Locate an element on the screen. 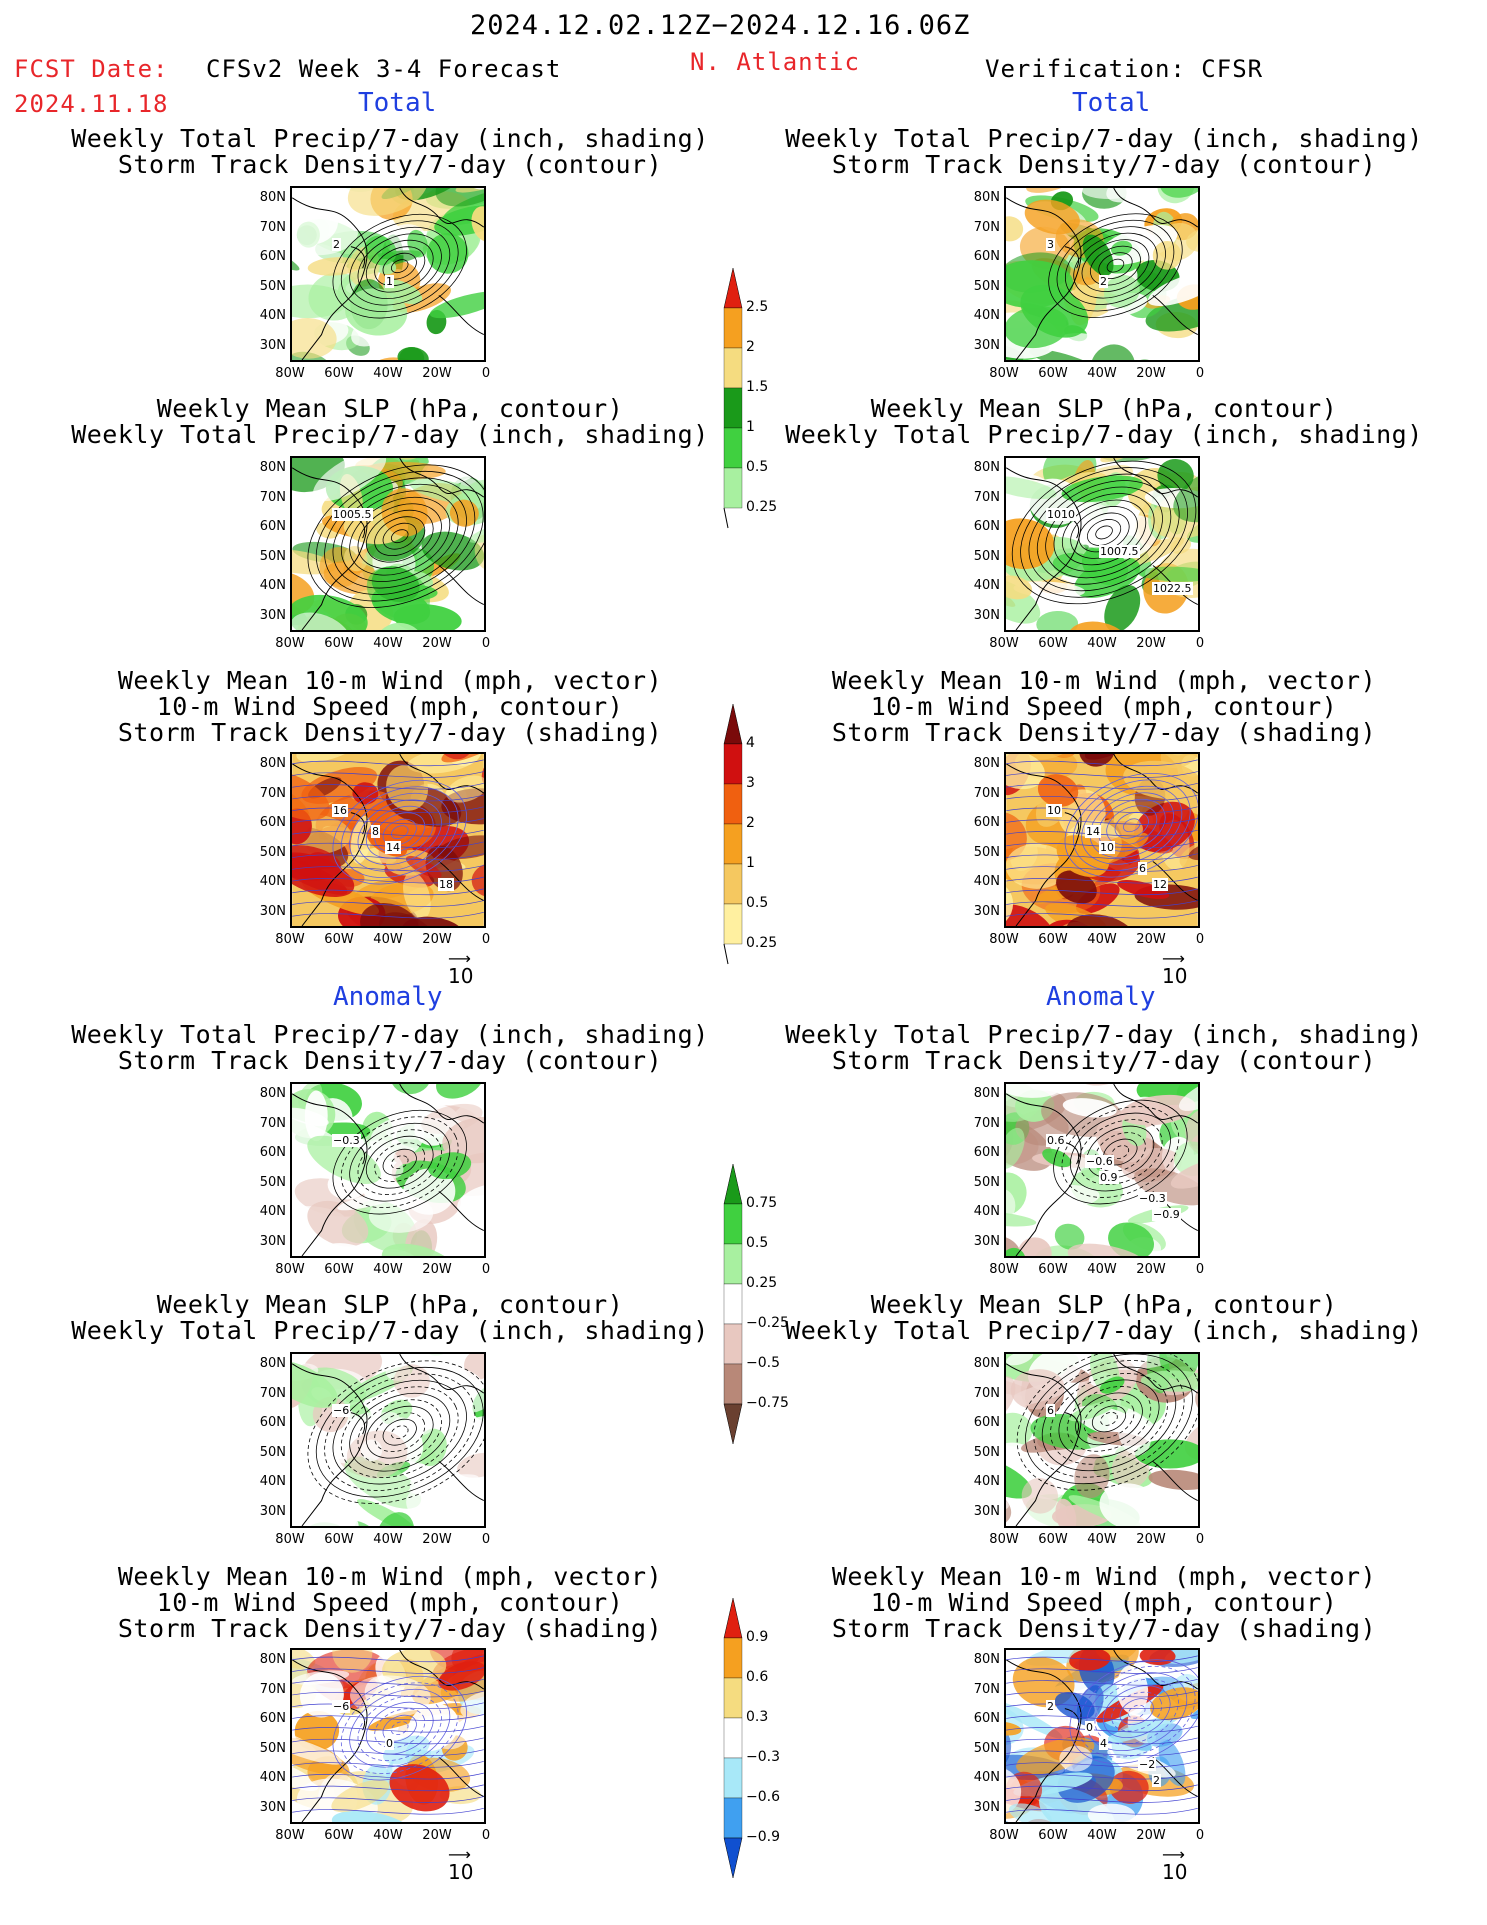 This screenshot has width=1487, height=1925. map-panel: 1005.5 is located at coordinates (388, 544).